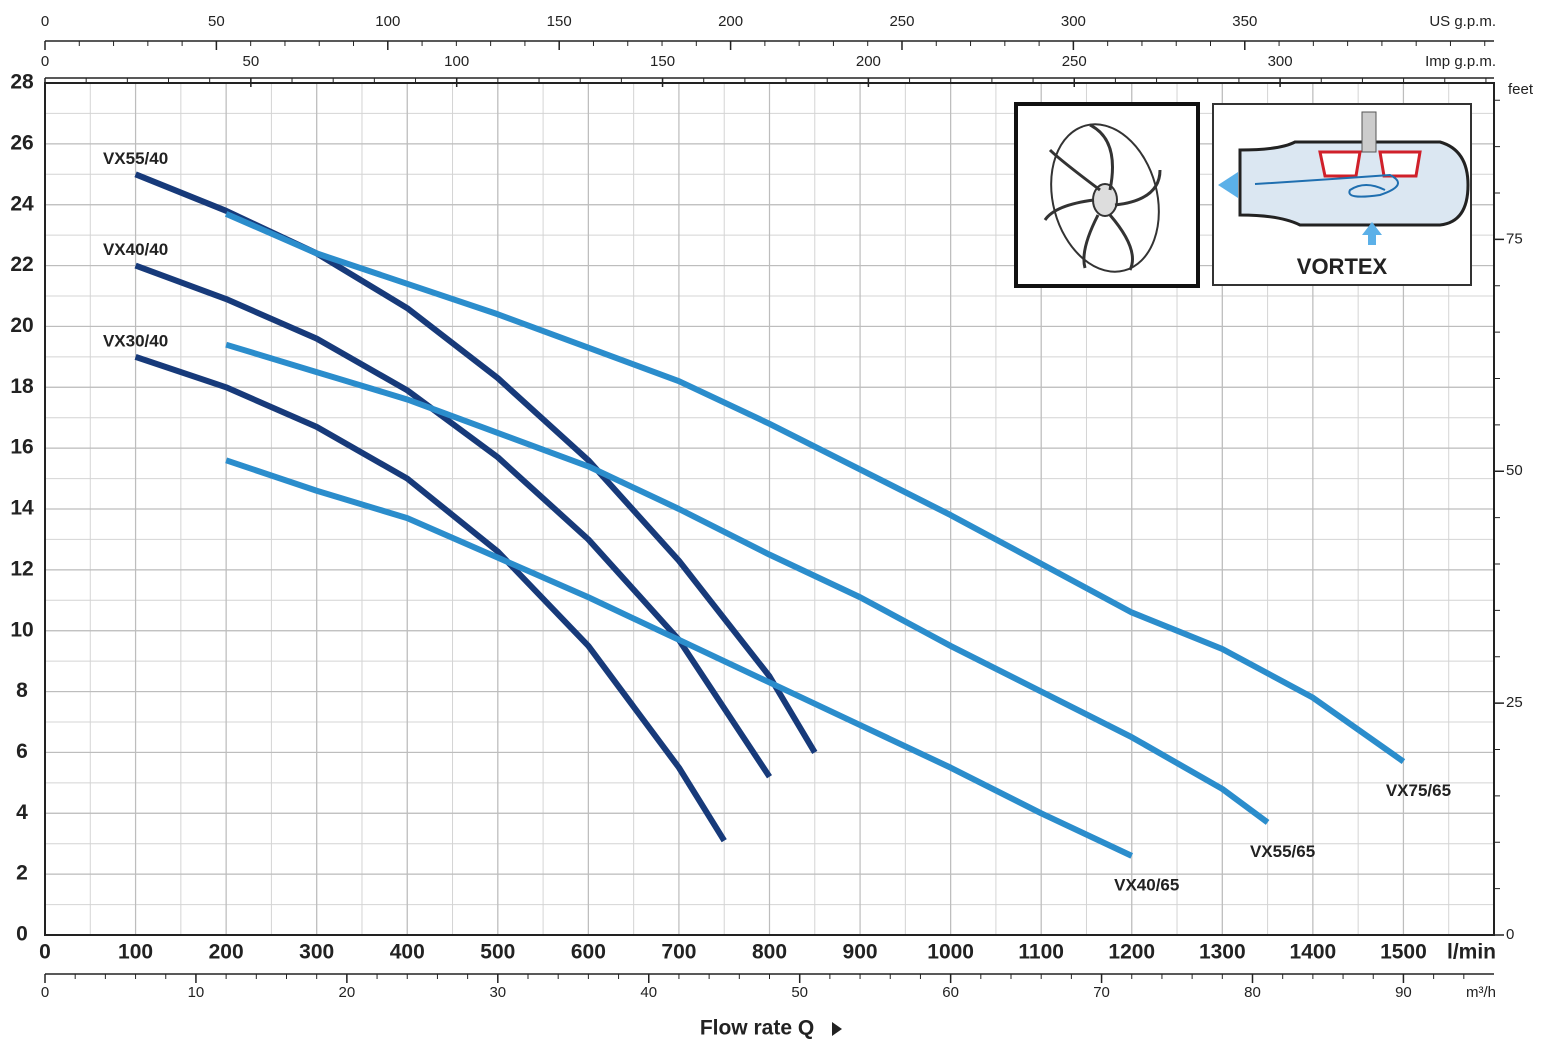  I want to click on series-label: VX55/40, so click(135, 158).